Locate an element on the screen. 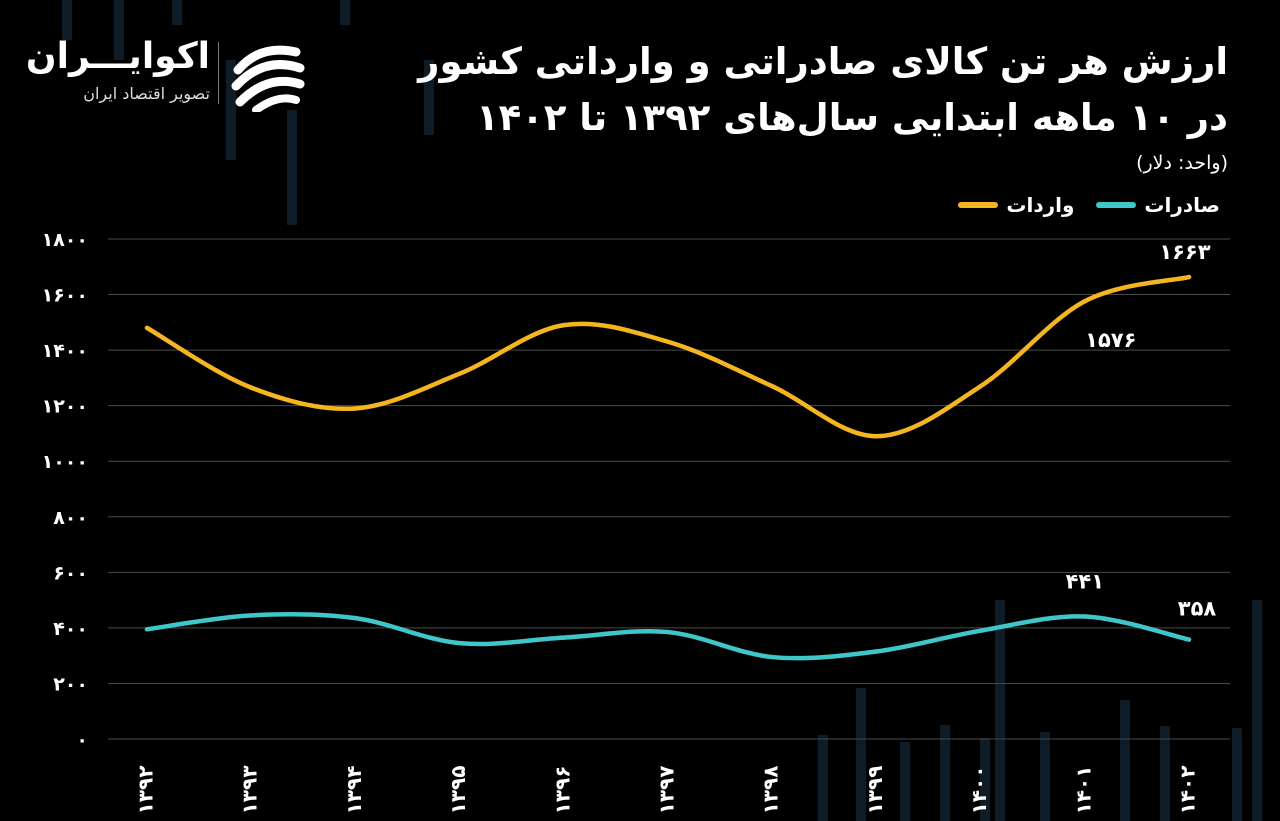  y-tick-label: ۱۶۰۰ is located at coordinates (65, 296).